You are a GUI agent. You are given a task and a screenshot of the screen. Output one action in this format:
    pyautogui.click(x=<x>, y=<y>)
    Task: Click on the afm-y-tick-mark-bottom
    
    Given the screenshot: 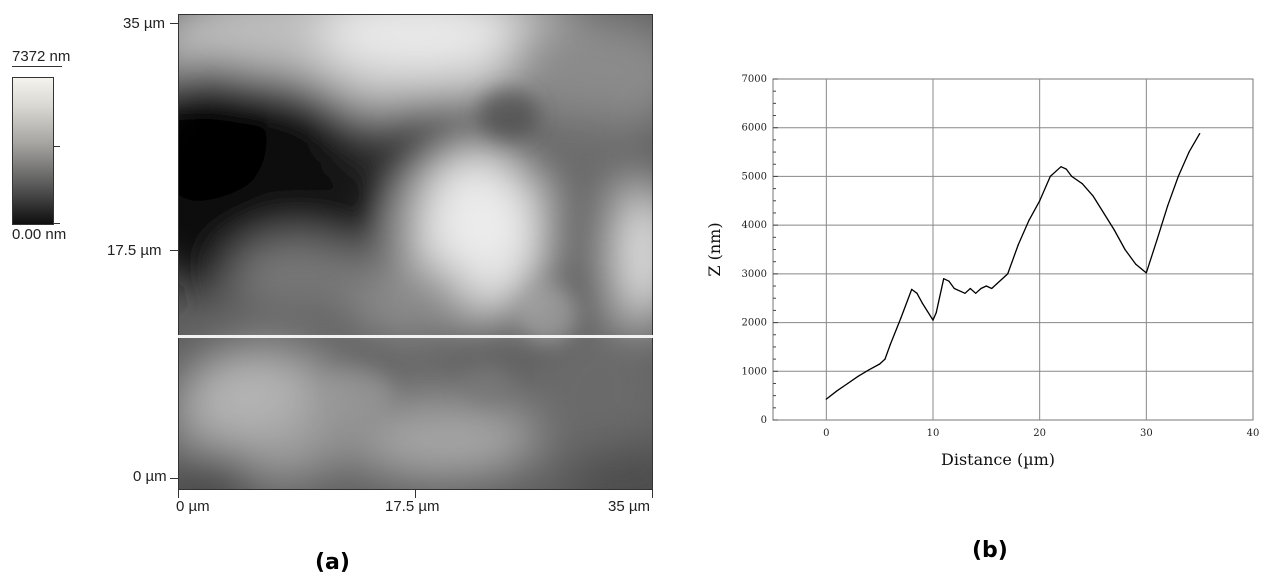 What is the action you would take?
    pyautogui.click(x=174, y=478)
    